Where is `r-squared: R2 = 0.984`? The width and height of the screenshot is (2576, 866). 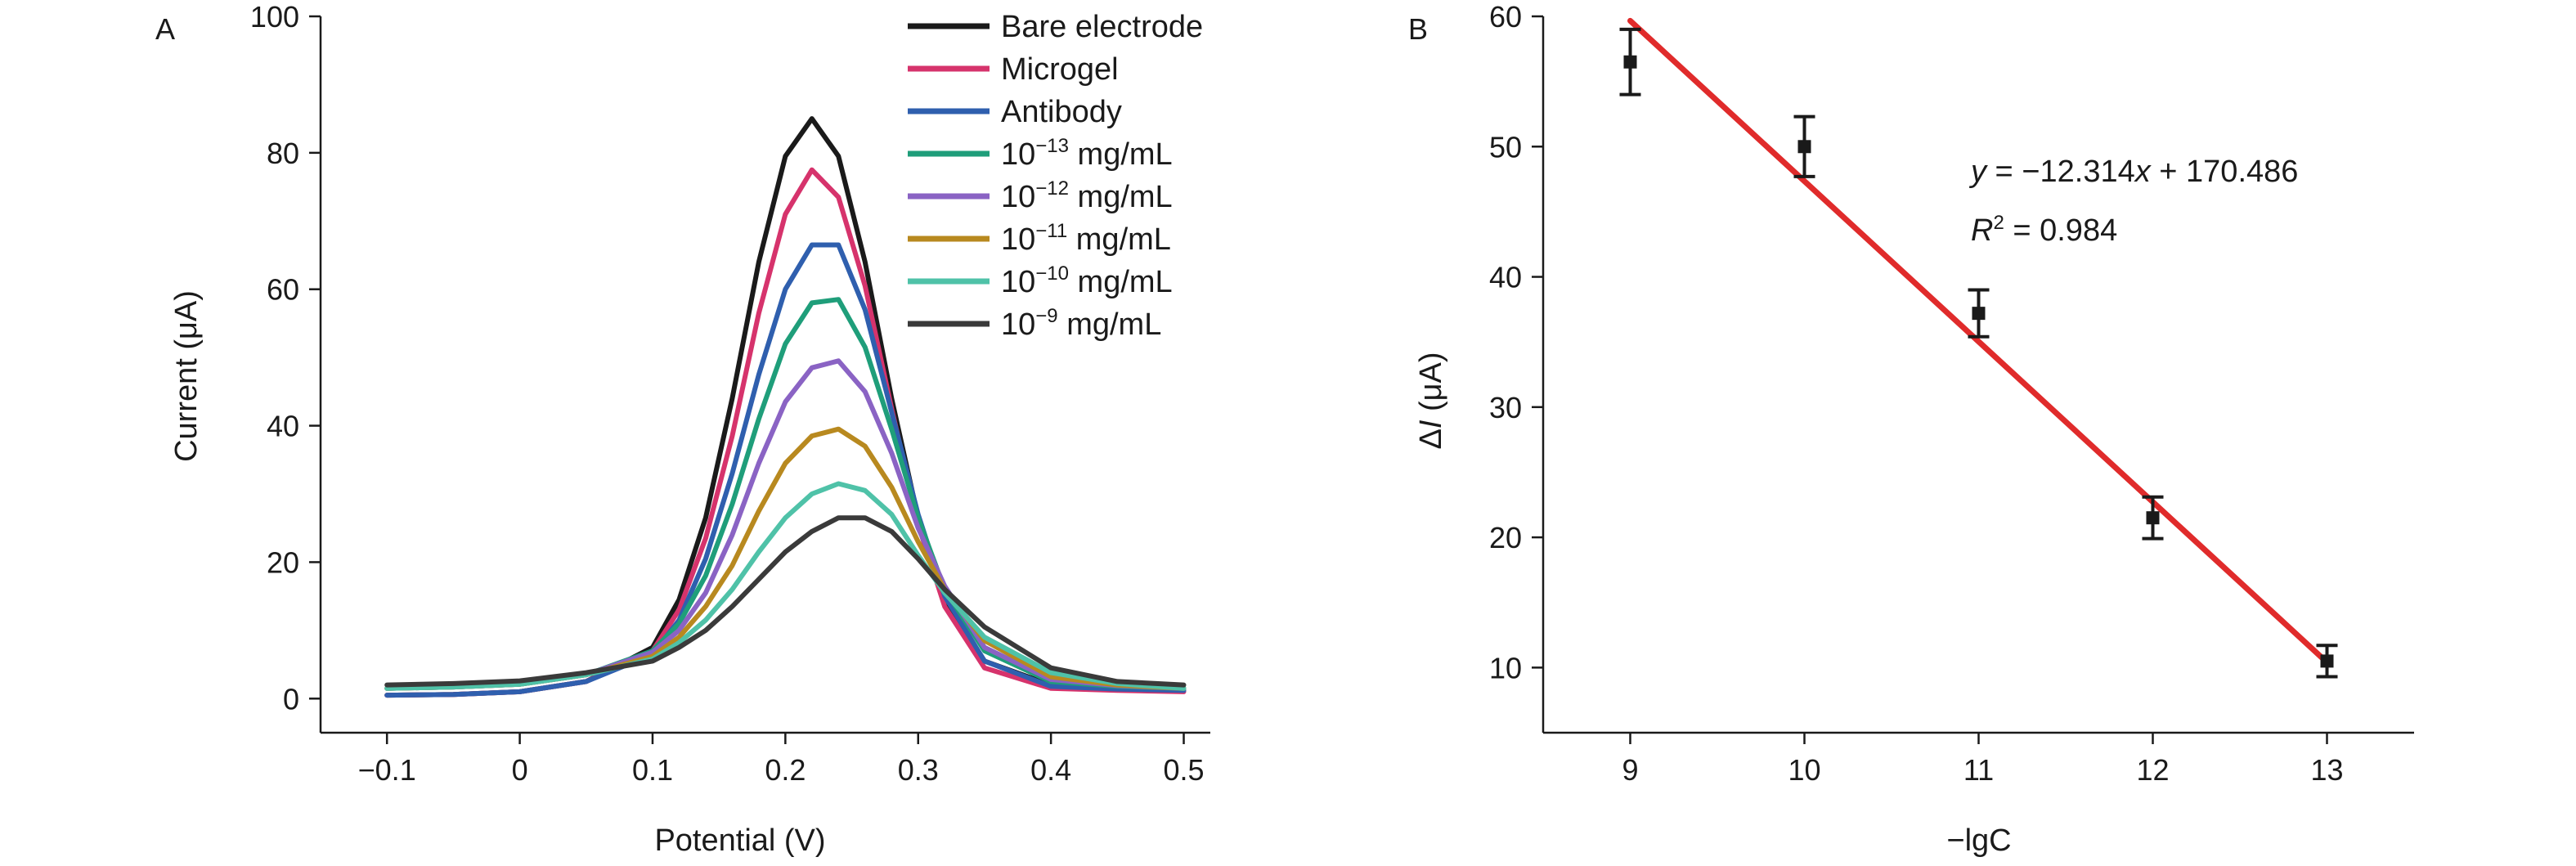 r-squared: R2 = 0.984 is located at coordinates (2044, 230).